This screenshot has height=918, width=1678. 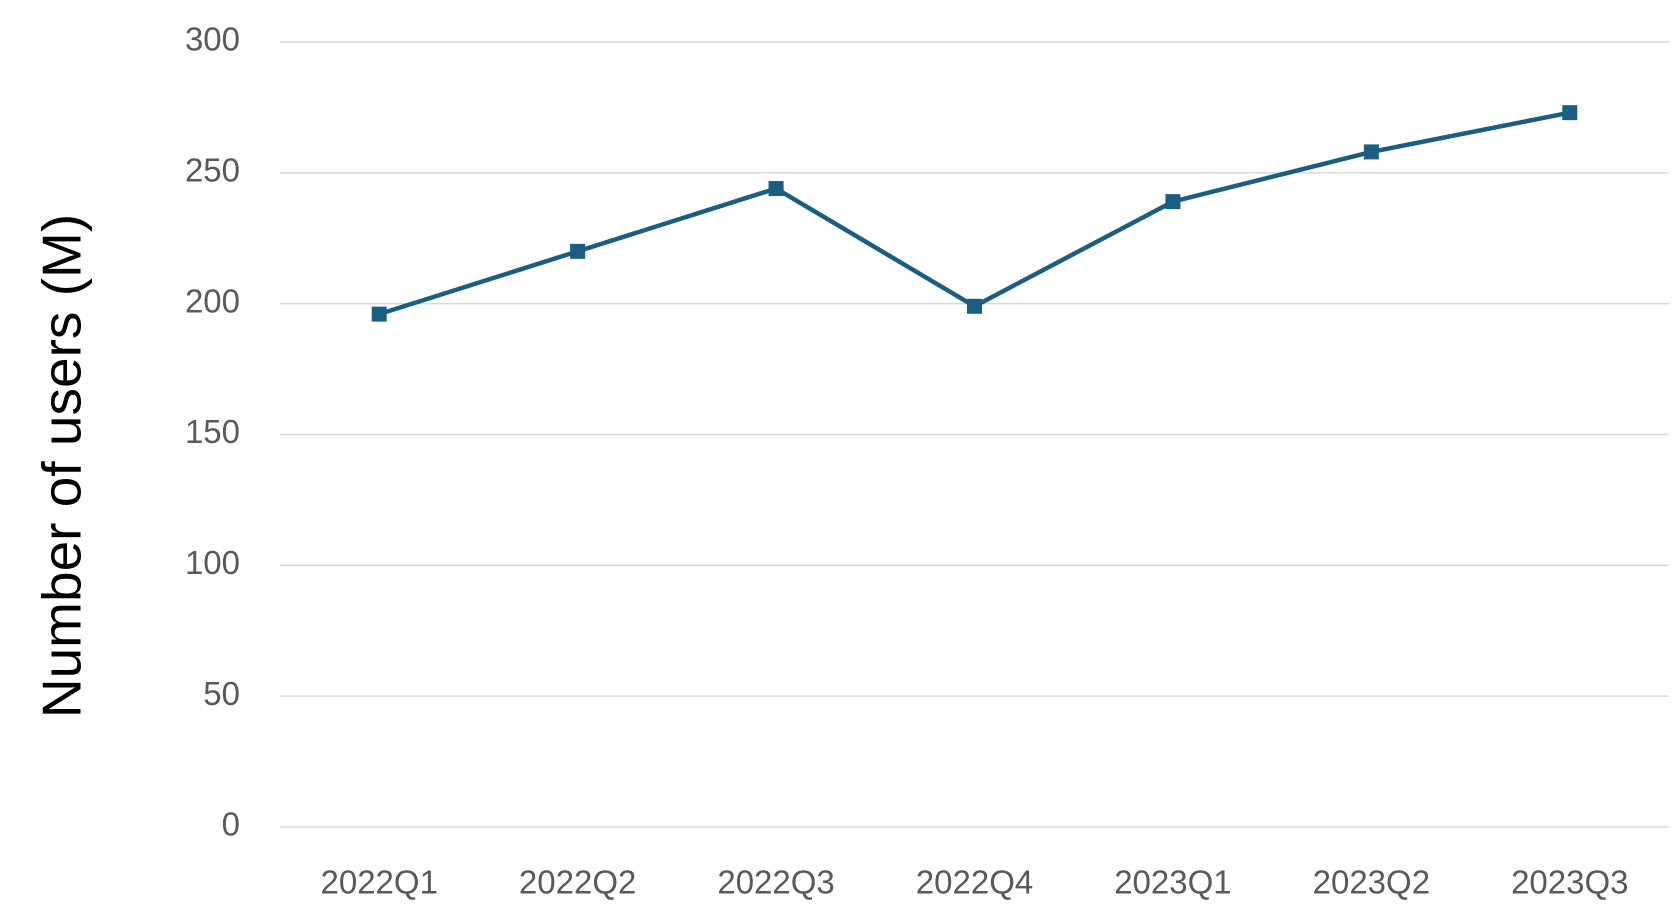 What do you see at coordinates (212, 170) in the screenshot?
I see `y-tick-label: 250` at bounding box center [212, 170].